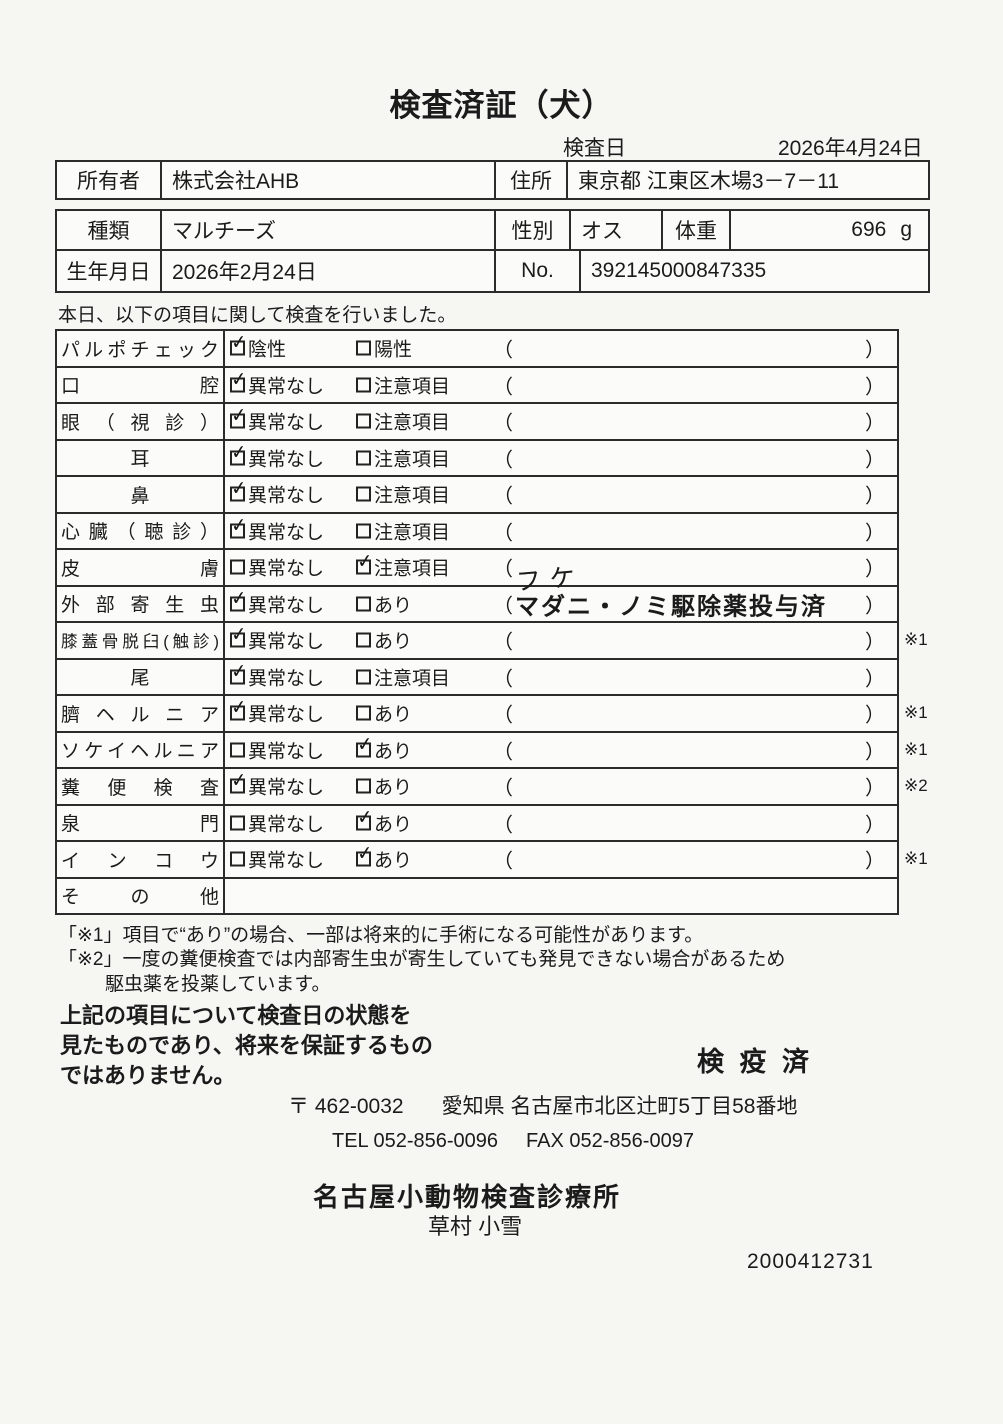  Describe the element at coordinates (753, 271) in the screenshot. I see `id-number-value: 392145000847335` at that location.